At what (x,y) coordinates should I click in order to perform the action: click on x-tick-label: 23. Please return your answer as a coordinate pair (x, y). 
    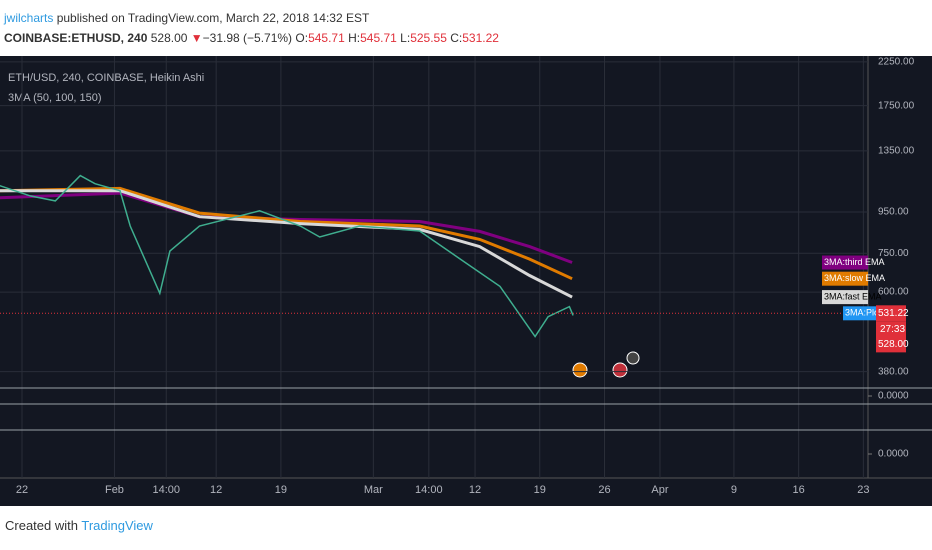
    Looking at the image, I should click on (863, 490).